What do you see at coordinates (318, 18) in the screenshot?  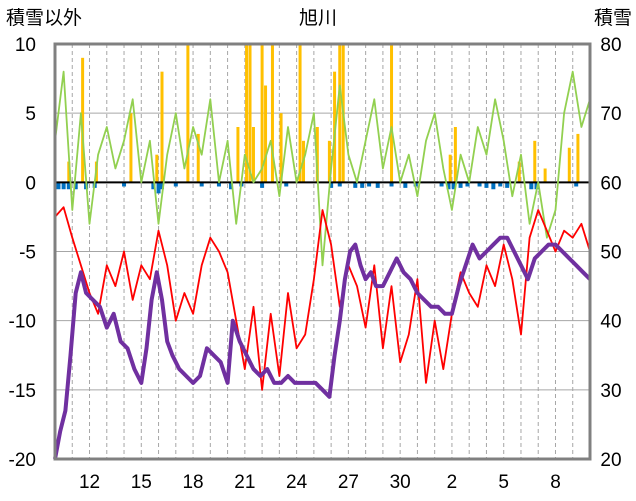 I see `chart-title: 旭川` at bounding box center [318, 18].